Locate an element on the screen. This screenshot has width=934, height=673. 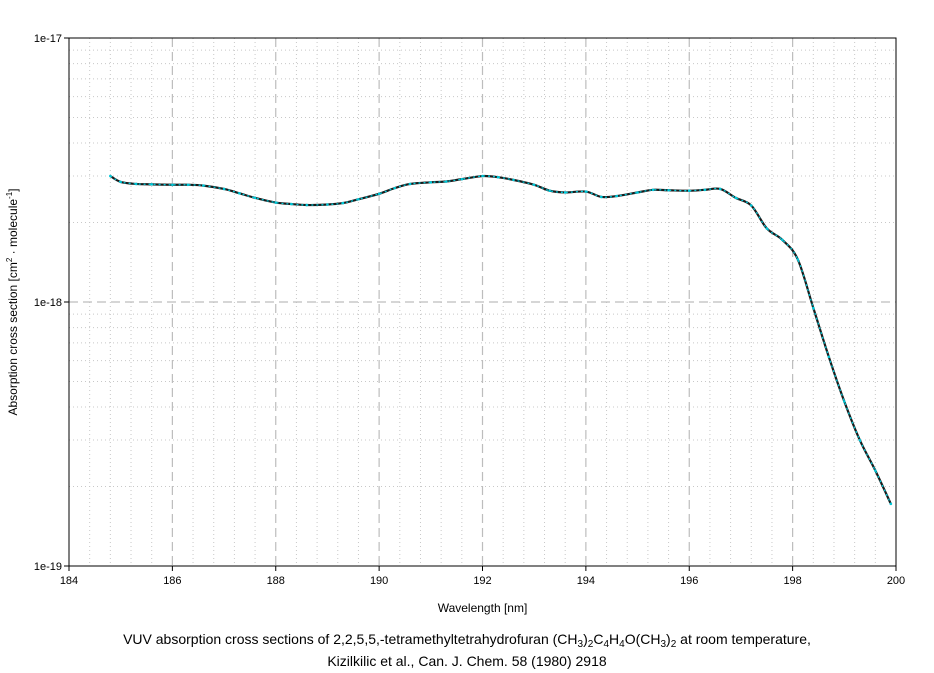
x-axis-label: Wavelength [nm] is located at coordinates (483, 608).